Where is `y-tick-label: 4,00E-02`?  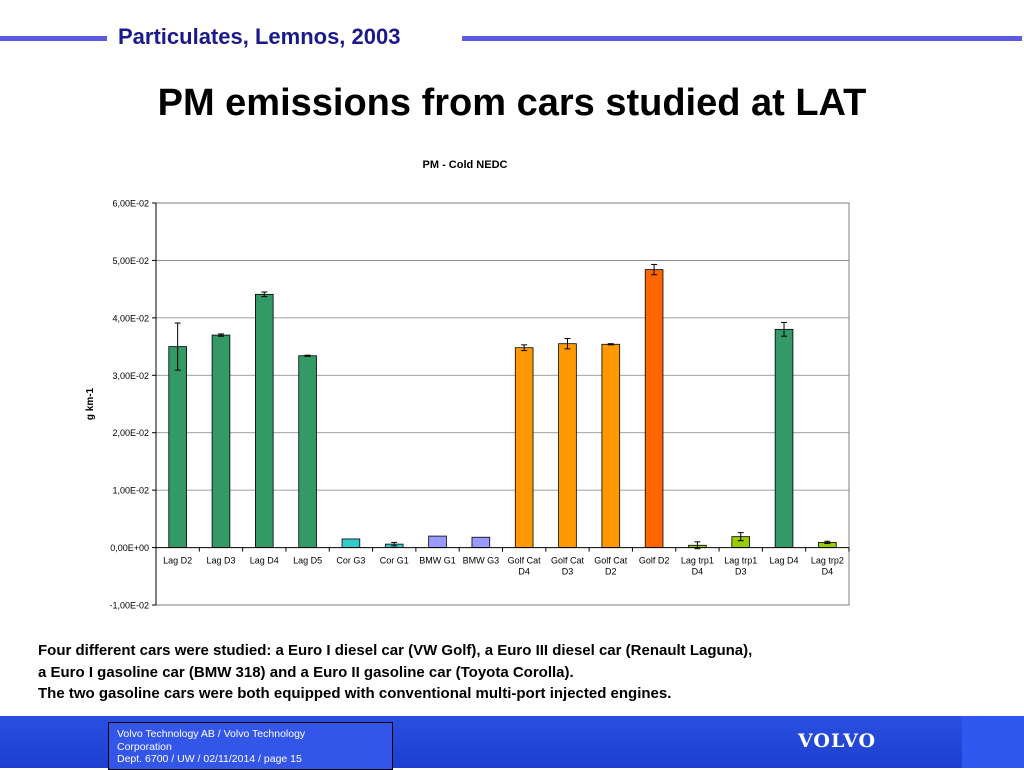
y-tick-label: 4,00E-02 is located at coordinates (130, 318).